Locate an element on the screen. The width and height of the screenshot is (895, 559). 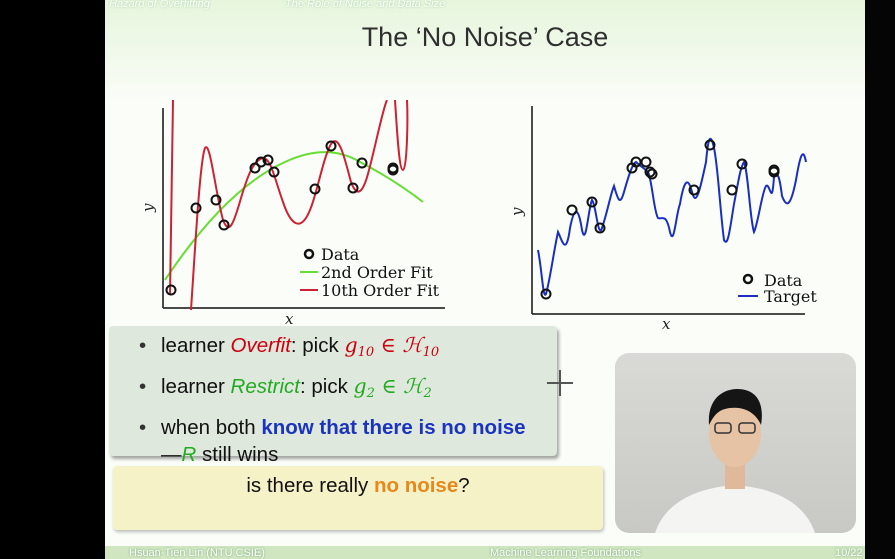
face-shape is located at coordinates (735, 433).